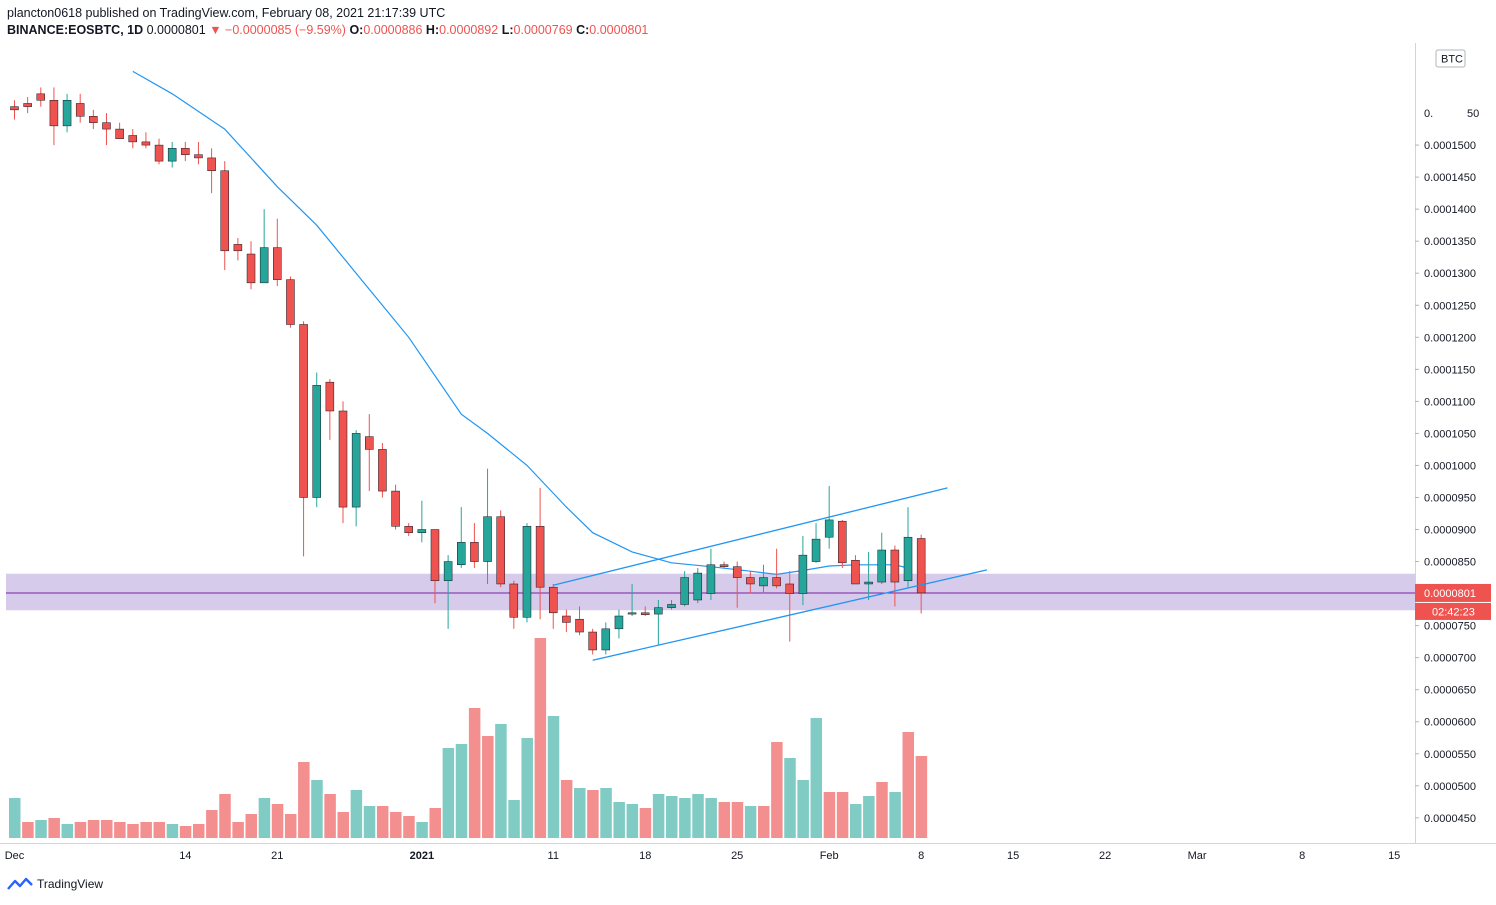  What do you see at coordinates (1473, 114) in the screenshot?
I see `price-tick-label-partial-end: 50` at bounding box center [1473, 114].